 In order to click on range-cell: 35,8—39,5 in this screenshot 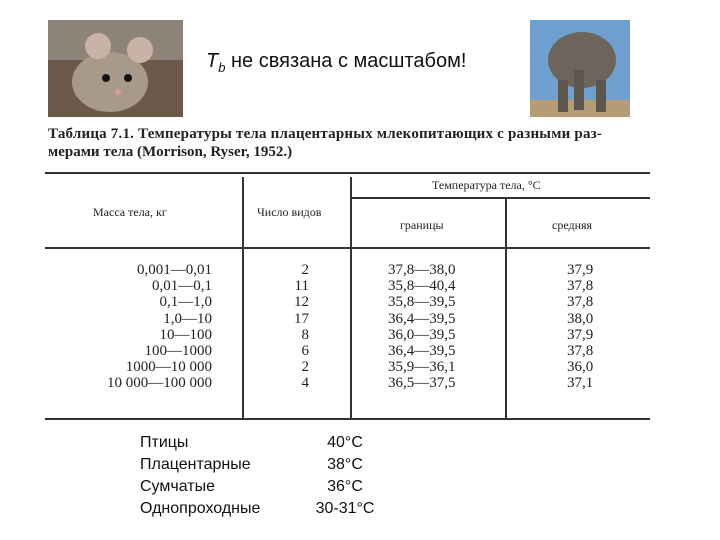, I will do `click(422, 302)`.